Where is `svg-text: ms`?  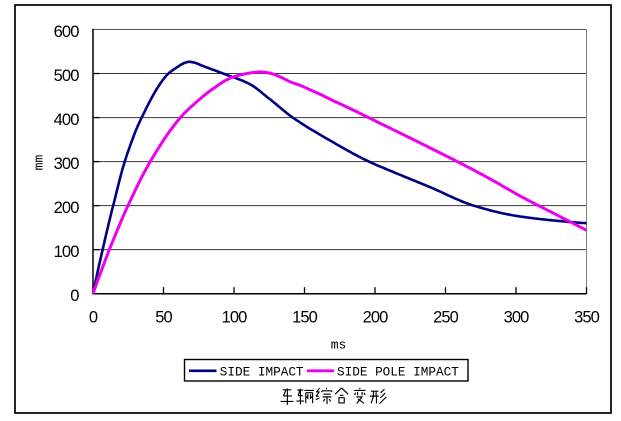 svg-text: ms is located at coordinates (339, 344).